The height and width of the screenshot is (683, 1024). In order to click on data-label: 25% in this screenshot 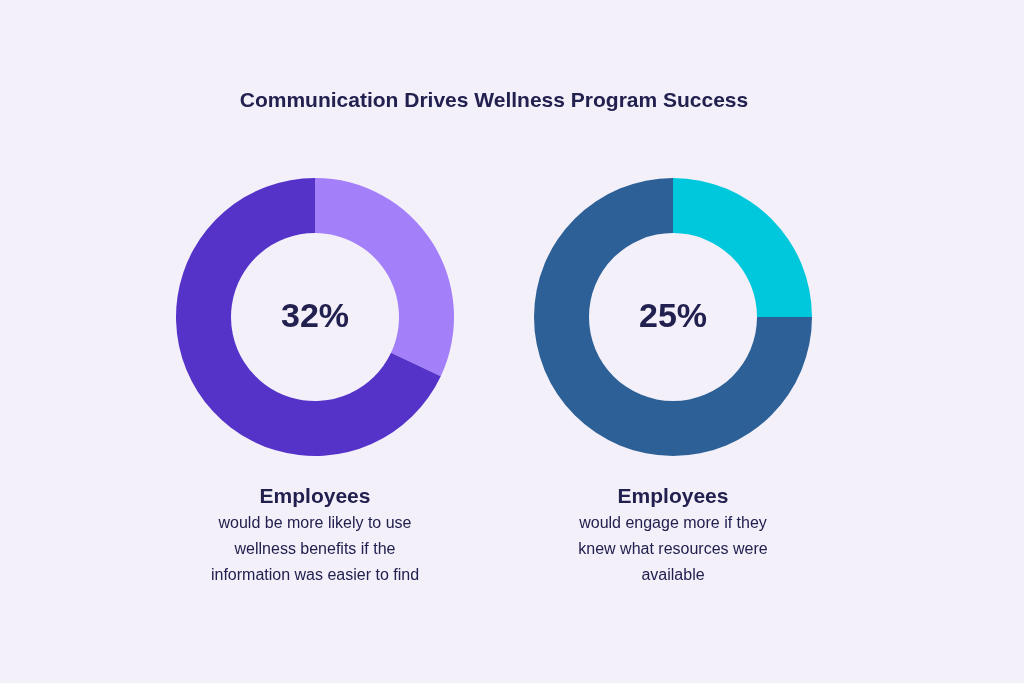, I will do `click(673, 315)`.